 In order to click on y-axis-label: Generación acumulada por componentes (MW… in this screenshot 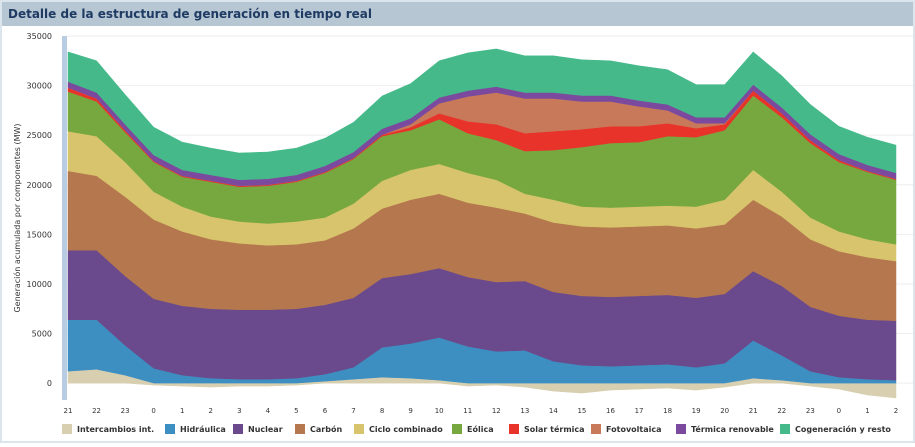, I will do `click(17, 217)`.